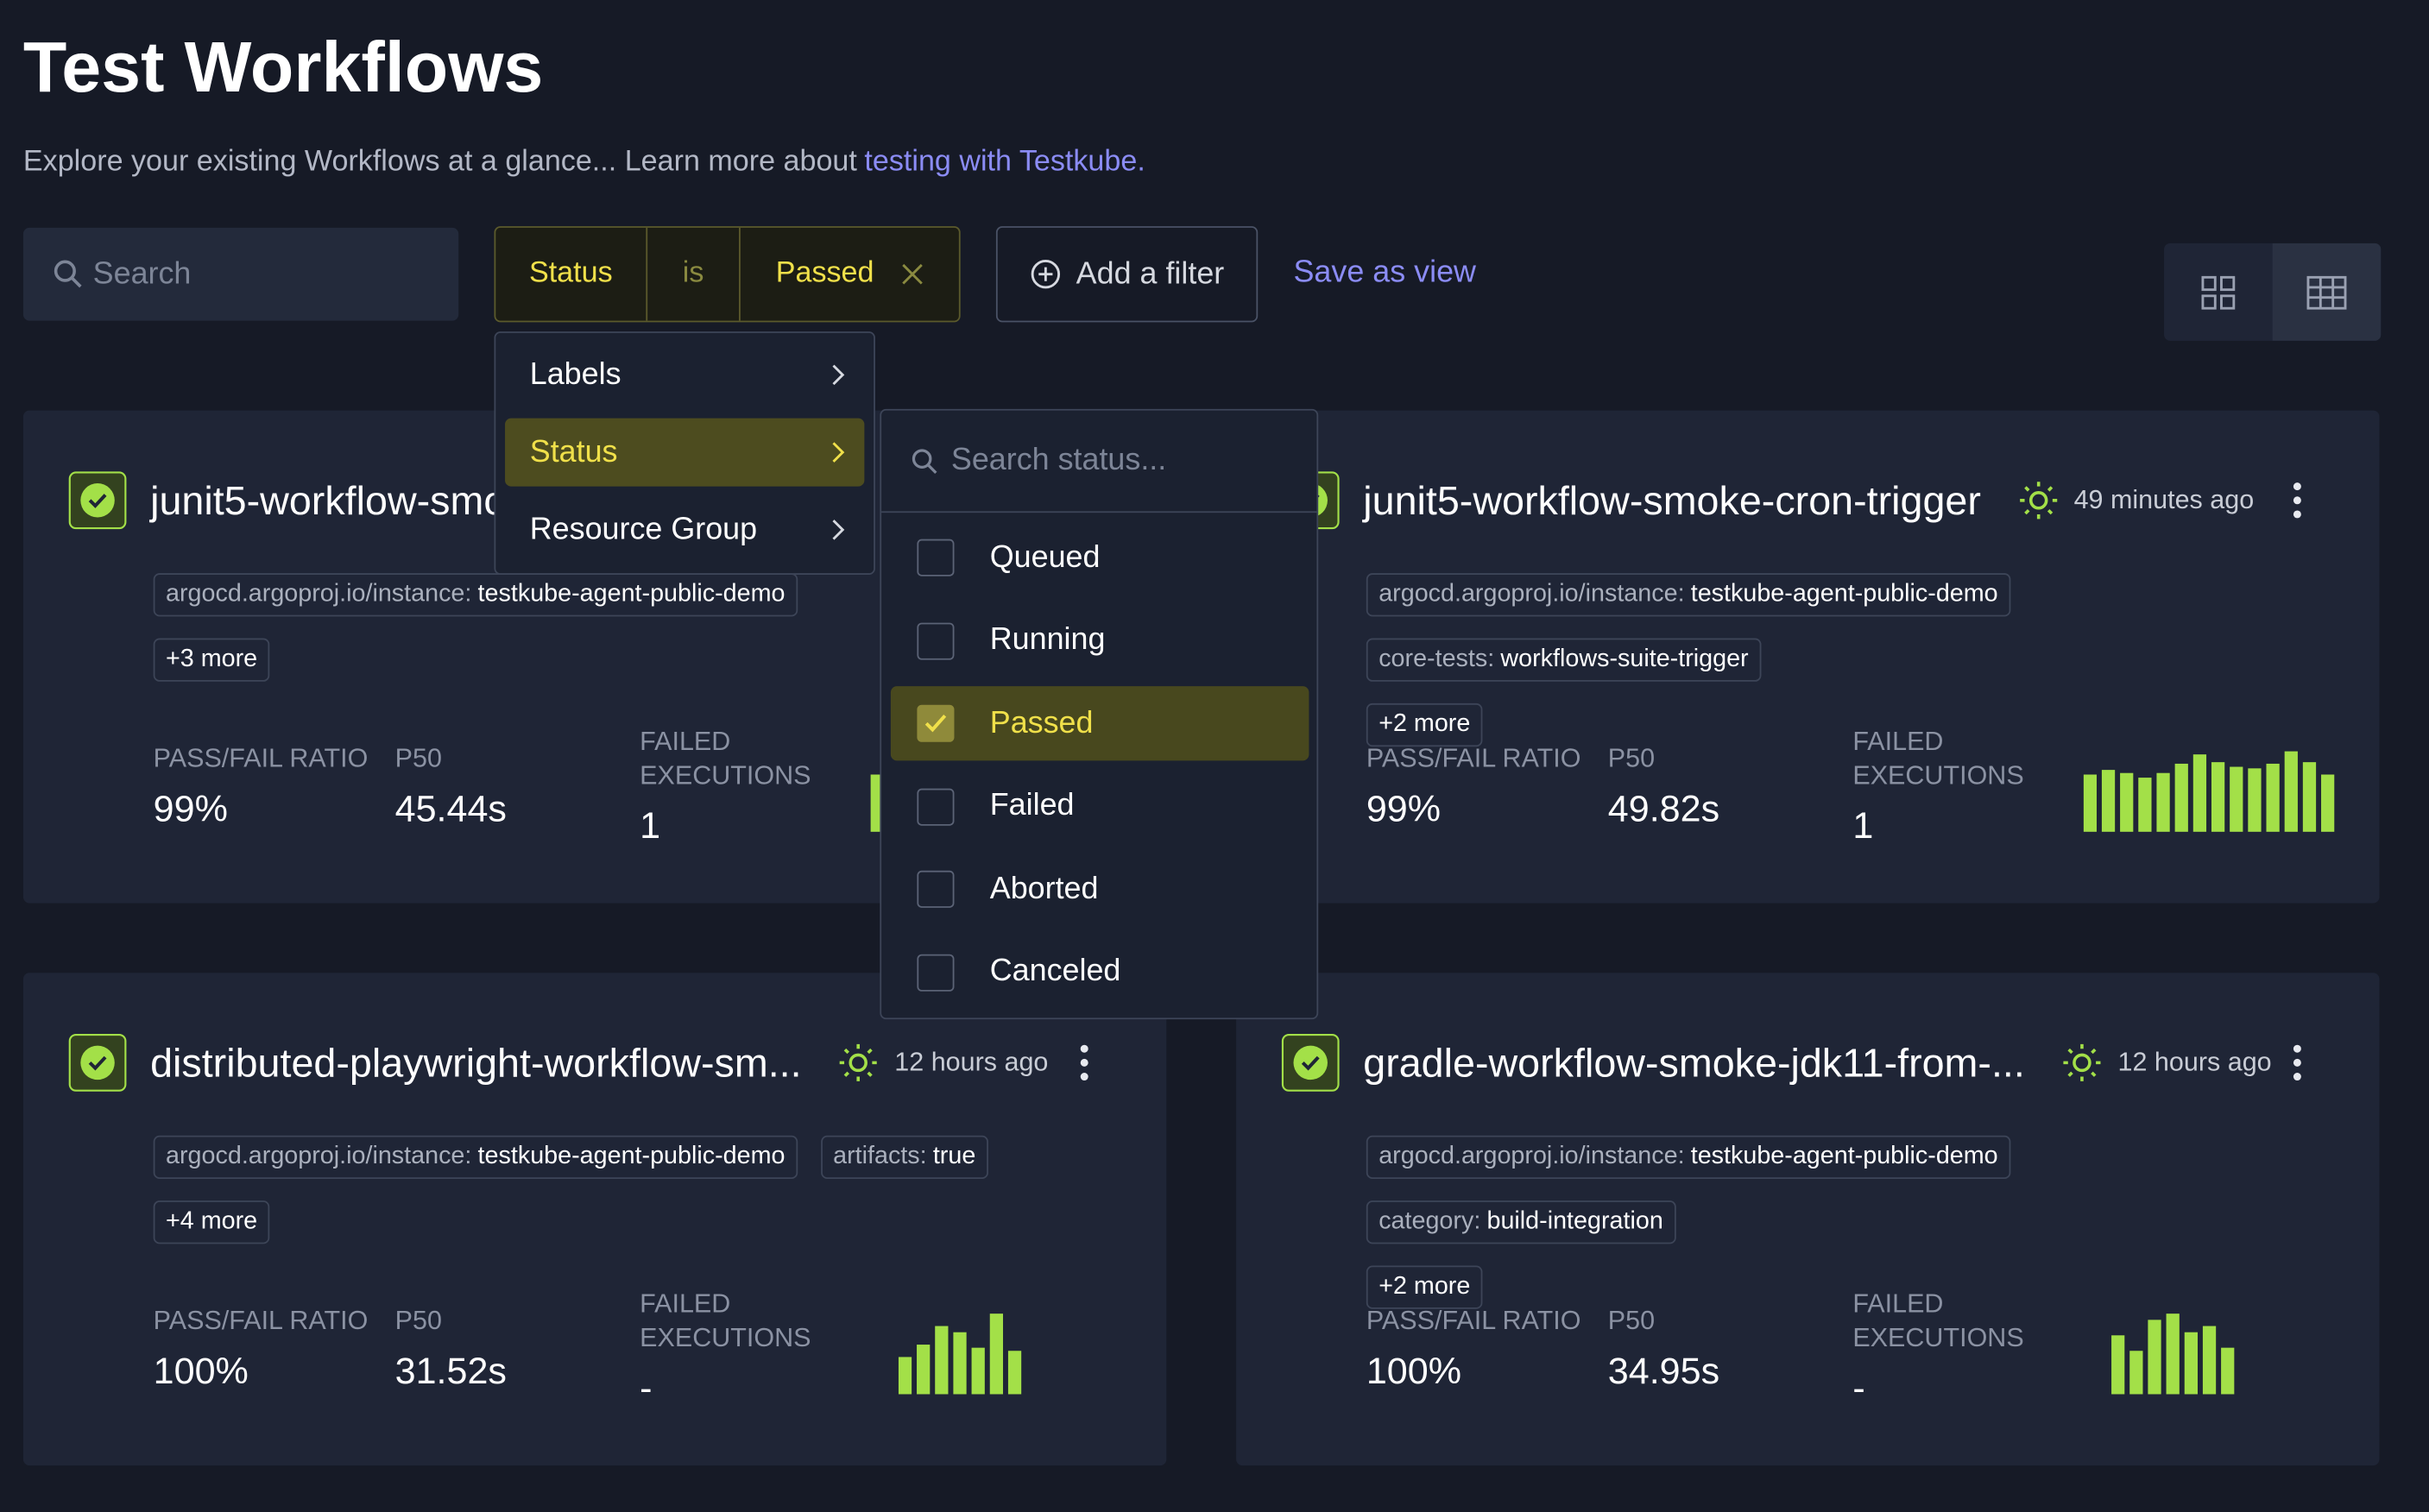 Image resolution: width=2429 pixels, height=1512 pixels. Describe the element at coordinates (1937, 1350) in the screenshot. I see `metric: FAILED EXECUTIONS -` at that location.